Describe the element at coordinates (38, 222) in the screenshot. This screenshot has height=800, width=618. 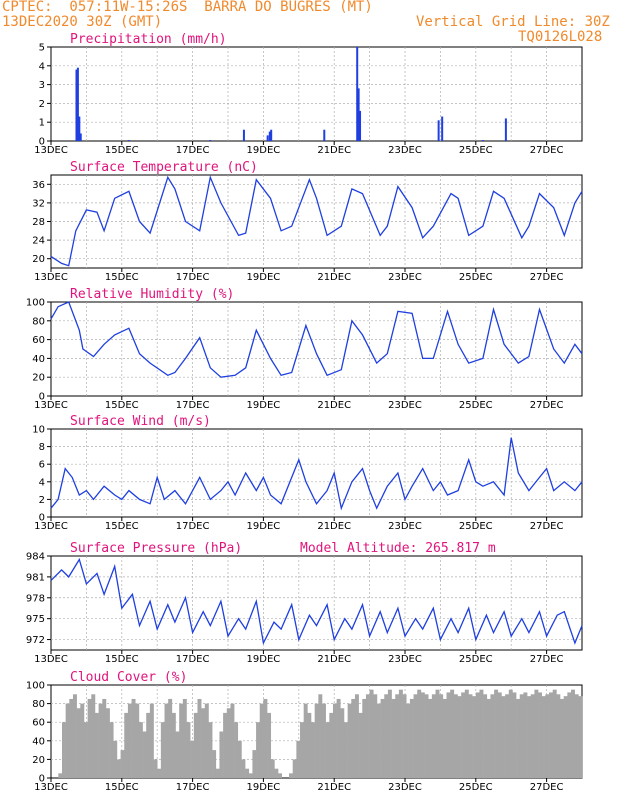
I see `y-tick-label: 28` at that location.